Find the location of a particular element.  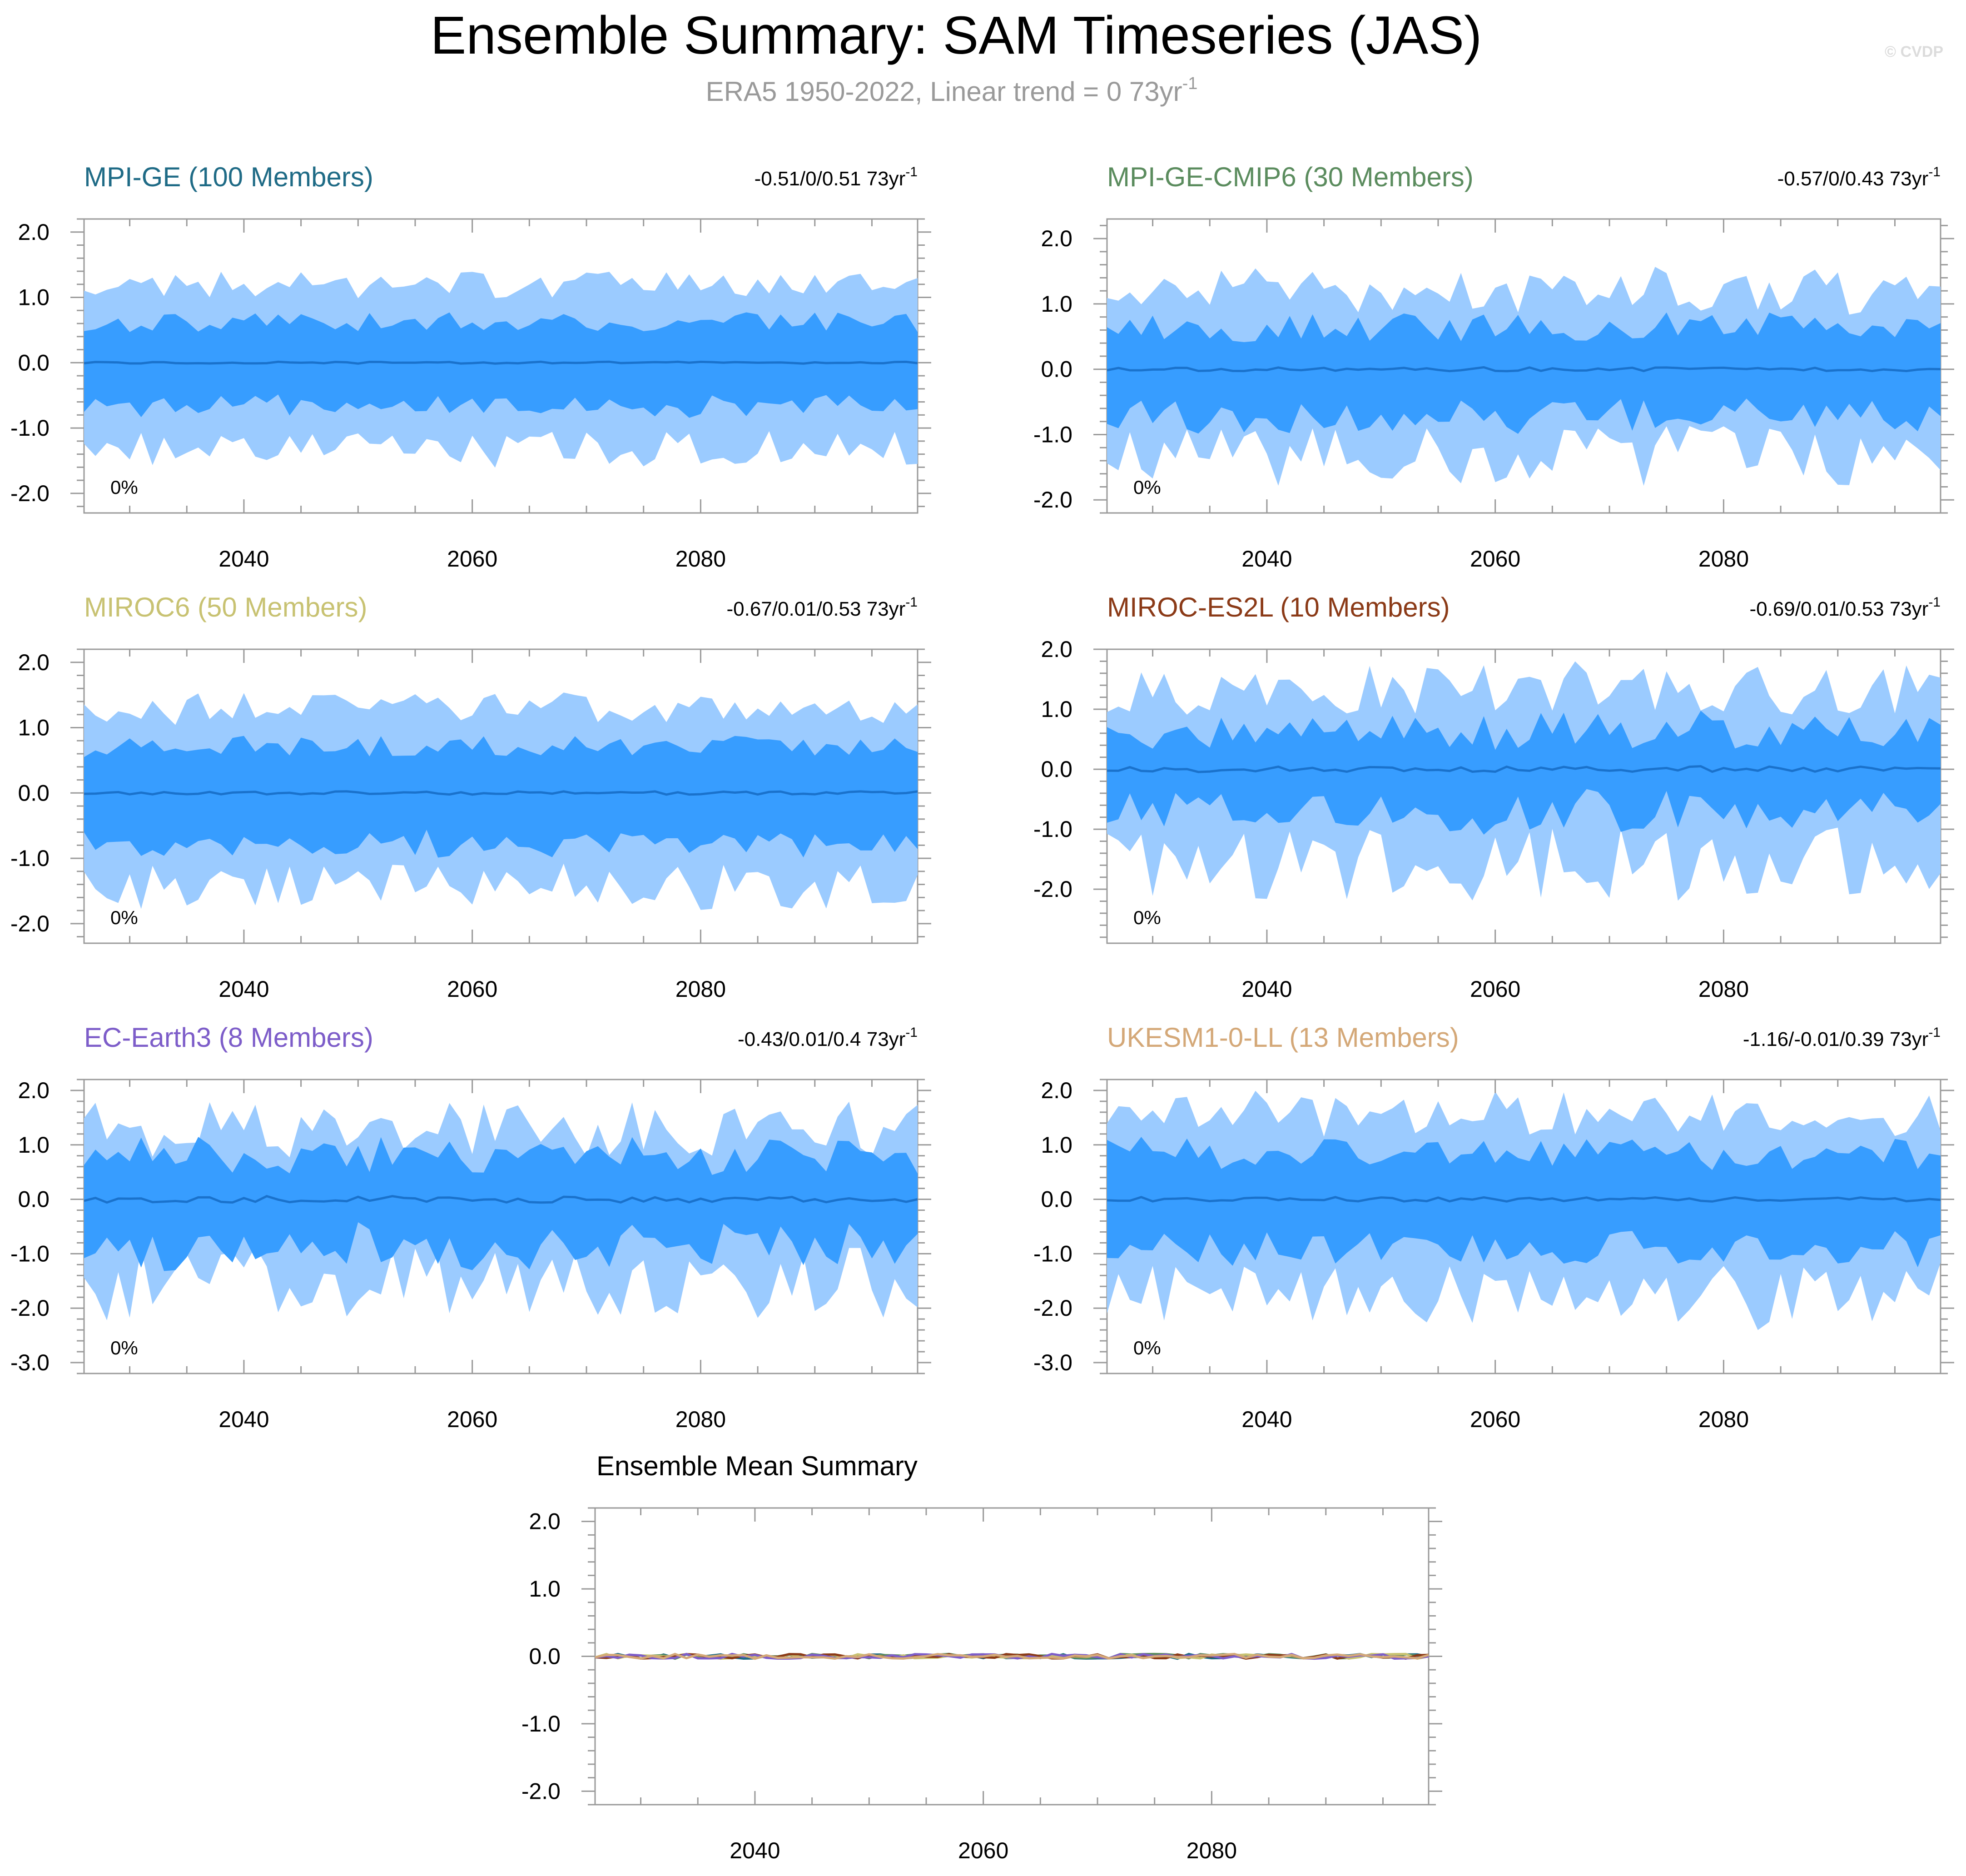

panel-title: UKESM1-0-LL (13 Members) is located at coordinates (1283, 1037).